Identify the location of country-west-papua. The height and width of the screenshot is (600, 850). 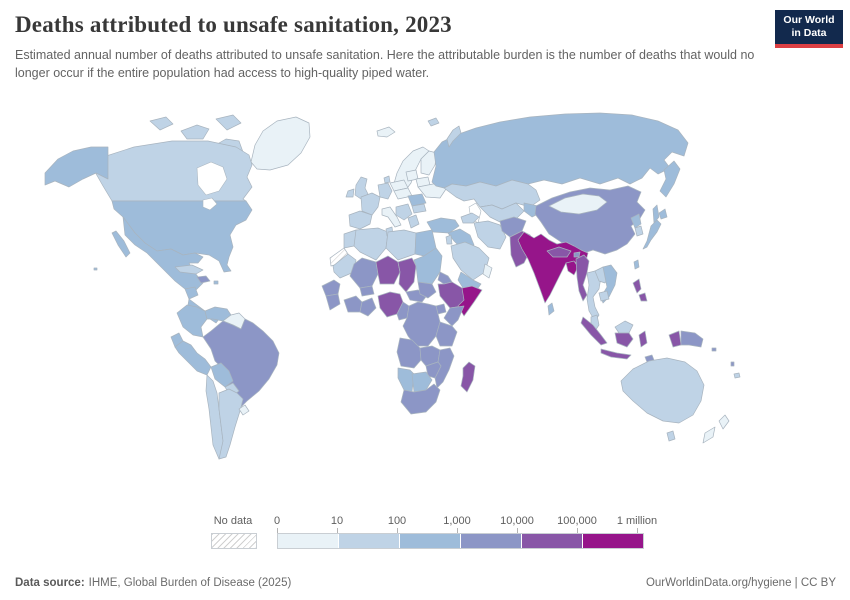
(675, 339).